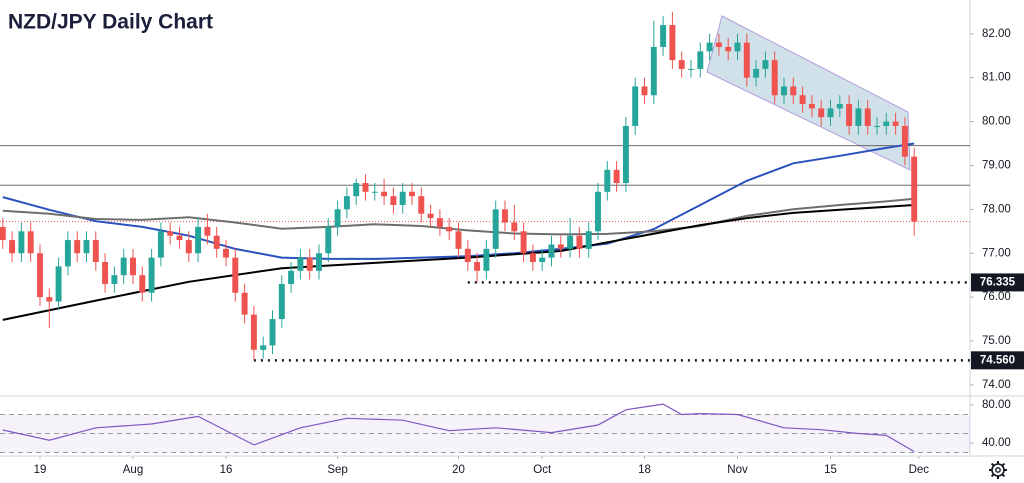 Image resolution: width=1024 pixels, height=483 pixels. Describe the element at coordinates (40, 470) in the screenshot. I see `x-tick-label: 19` at that location.